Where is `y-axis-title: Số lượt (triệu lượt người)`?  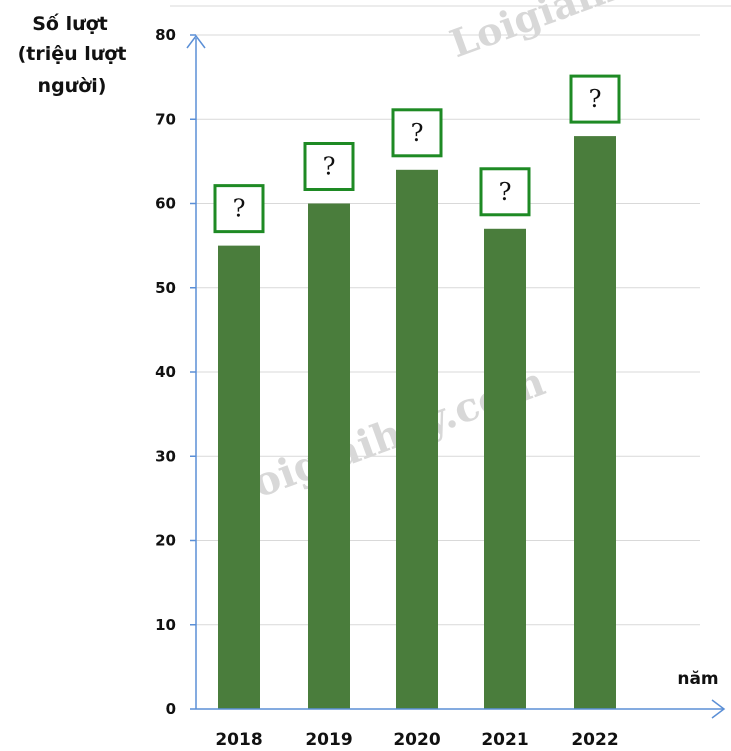
y-axis-title: Số lượt (triệu lượt người) is located at coordinates (72, 54).